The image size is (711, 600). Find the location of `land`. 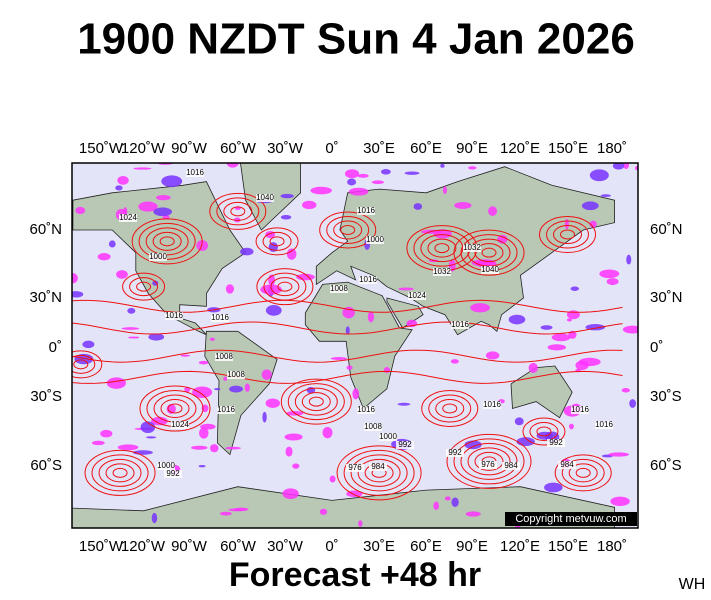

land is located at coordinates (358, 345).